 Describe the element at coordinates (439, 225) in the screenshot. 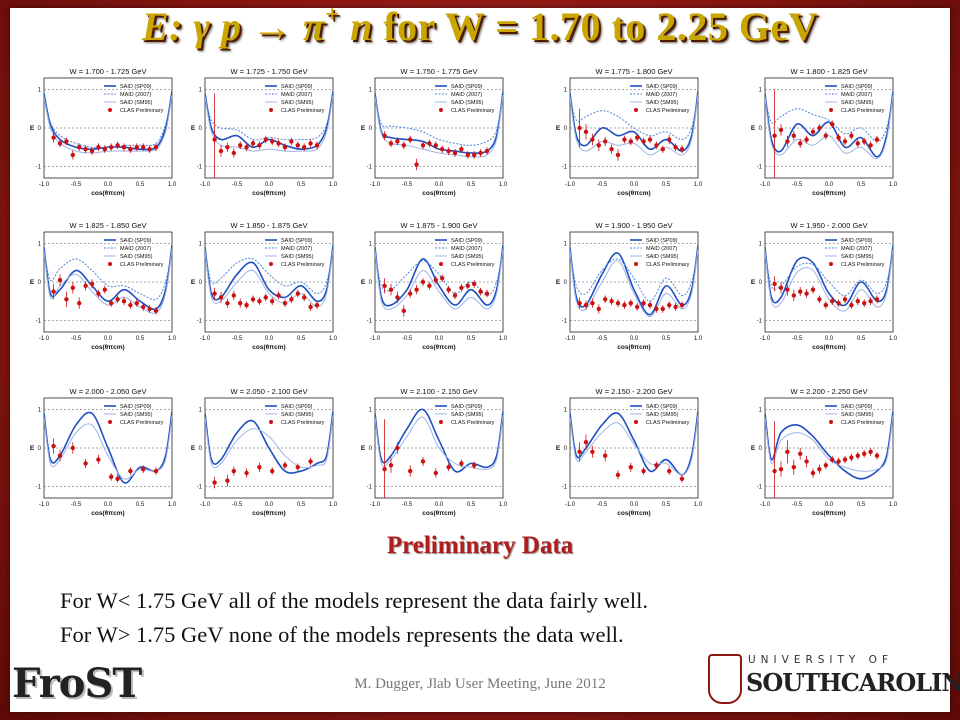

I see `plot-title: W = 1.875 - 1.900 GeV` at that location.